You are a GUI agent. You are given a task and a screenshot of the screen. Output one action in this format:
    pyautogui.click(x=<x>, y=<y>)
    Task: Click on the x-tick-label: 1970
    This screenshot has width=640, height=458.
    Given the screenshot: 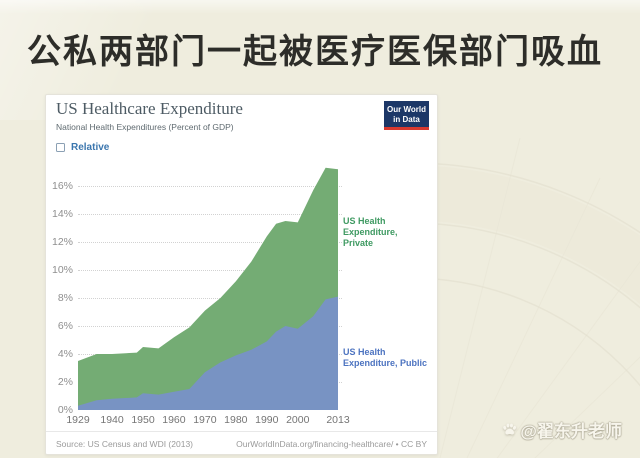 What is the action you would take?
    pyautogui.click(x=205, y=420)
    